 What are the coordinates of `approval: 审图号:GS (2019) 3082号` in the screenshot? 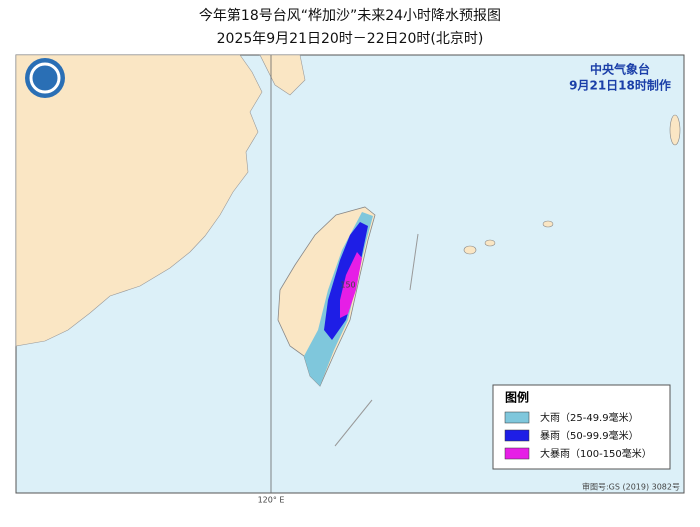 It's located at (631, 487).